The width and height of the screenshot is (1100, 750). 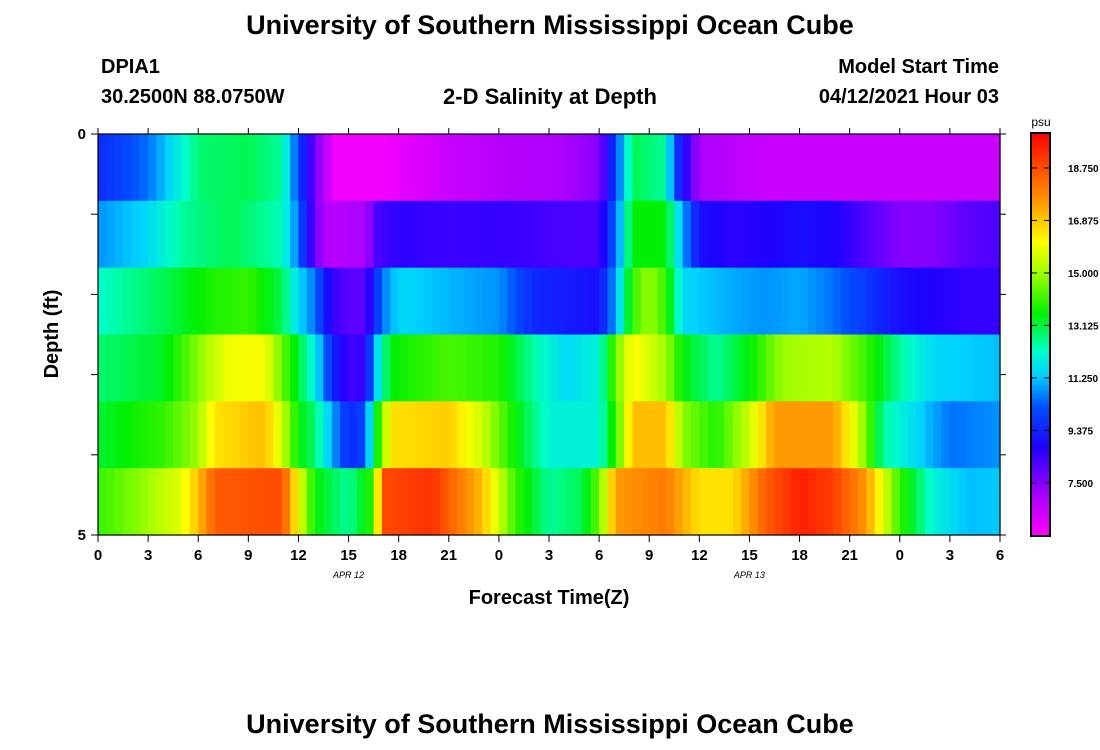 What do you see at coordinates (1083, 379) in the screenshot?
I see `colorbar-tick-label: 11.250` at bounding box center [1083, 379].